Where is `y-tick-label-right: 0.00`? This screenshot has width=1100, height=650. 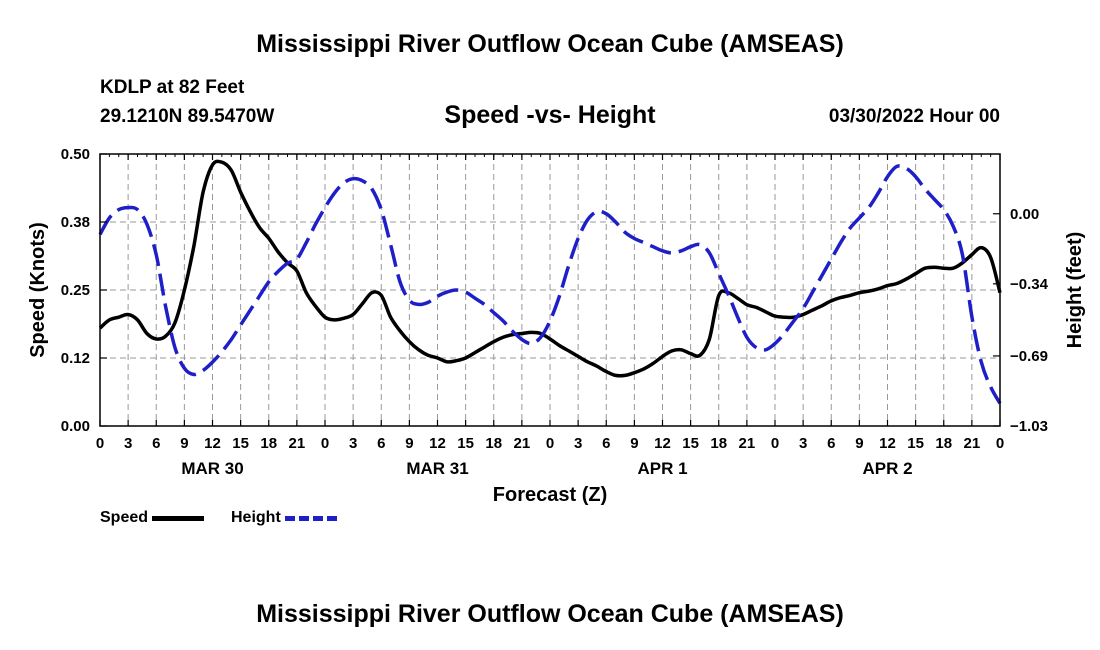 y-tick-label-right: 0.00 is located at coordinates (1024, 214).